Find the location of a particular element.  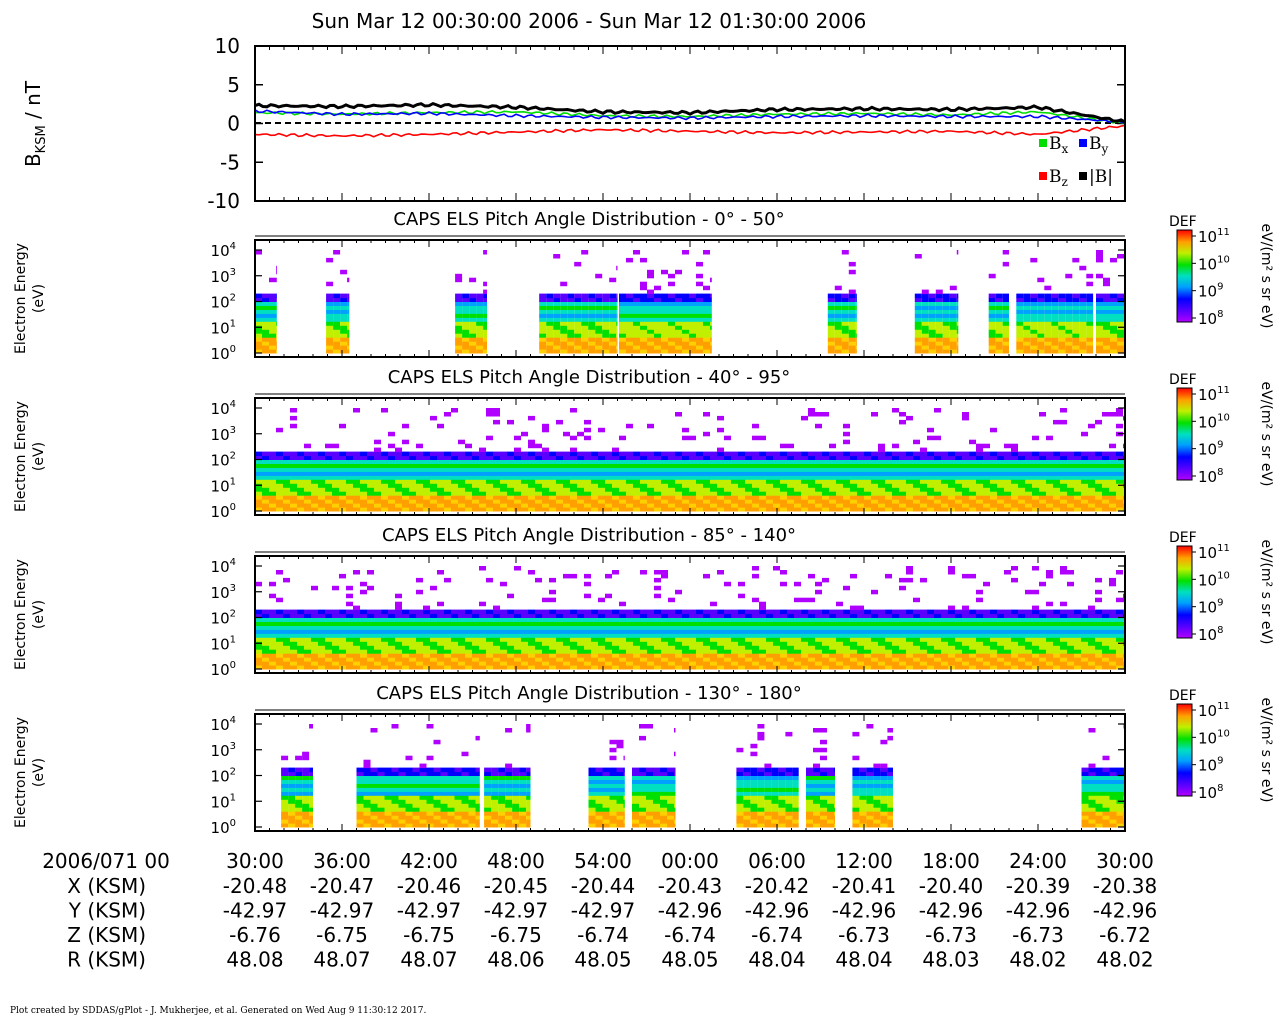

spectrogram-ytick-label: 102 is located at coordinates (223, 302).